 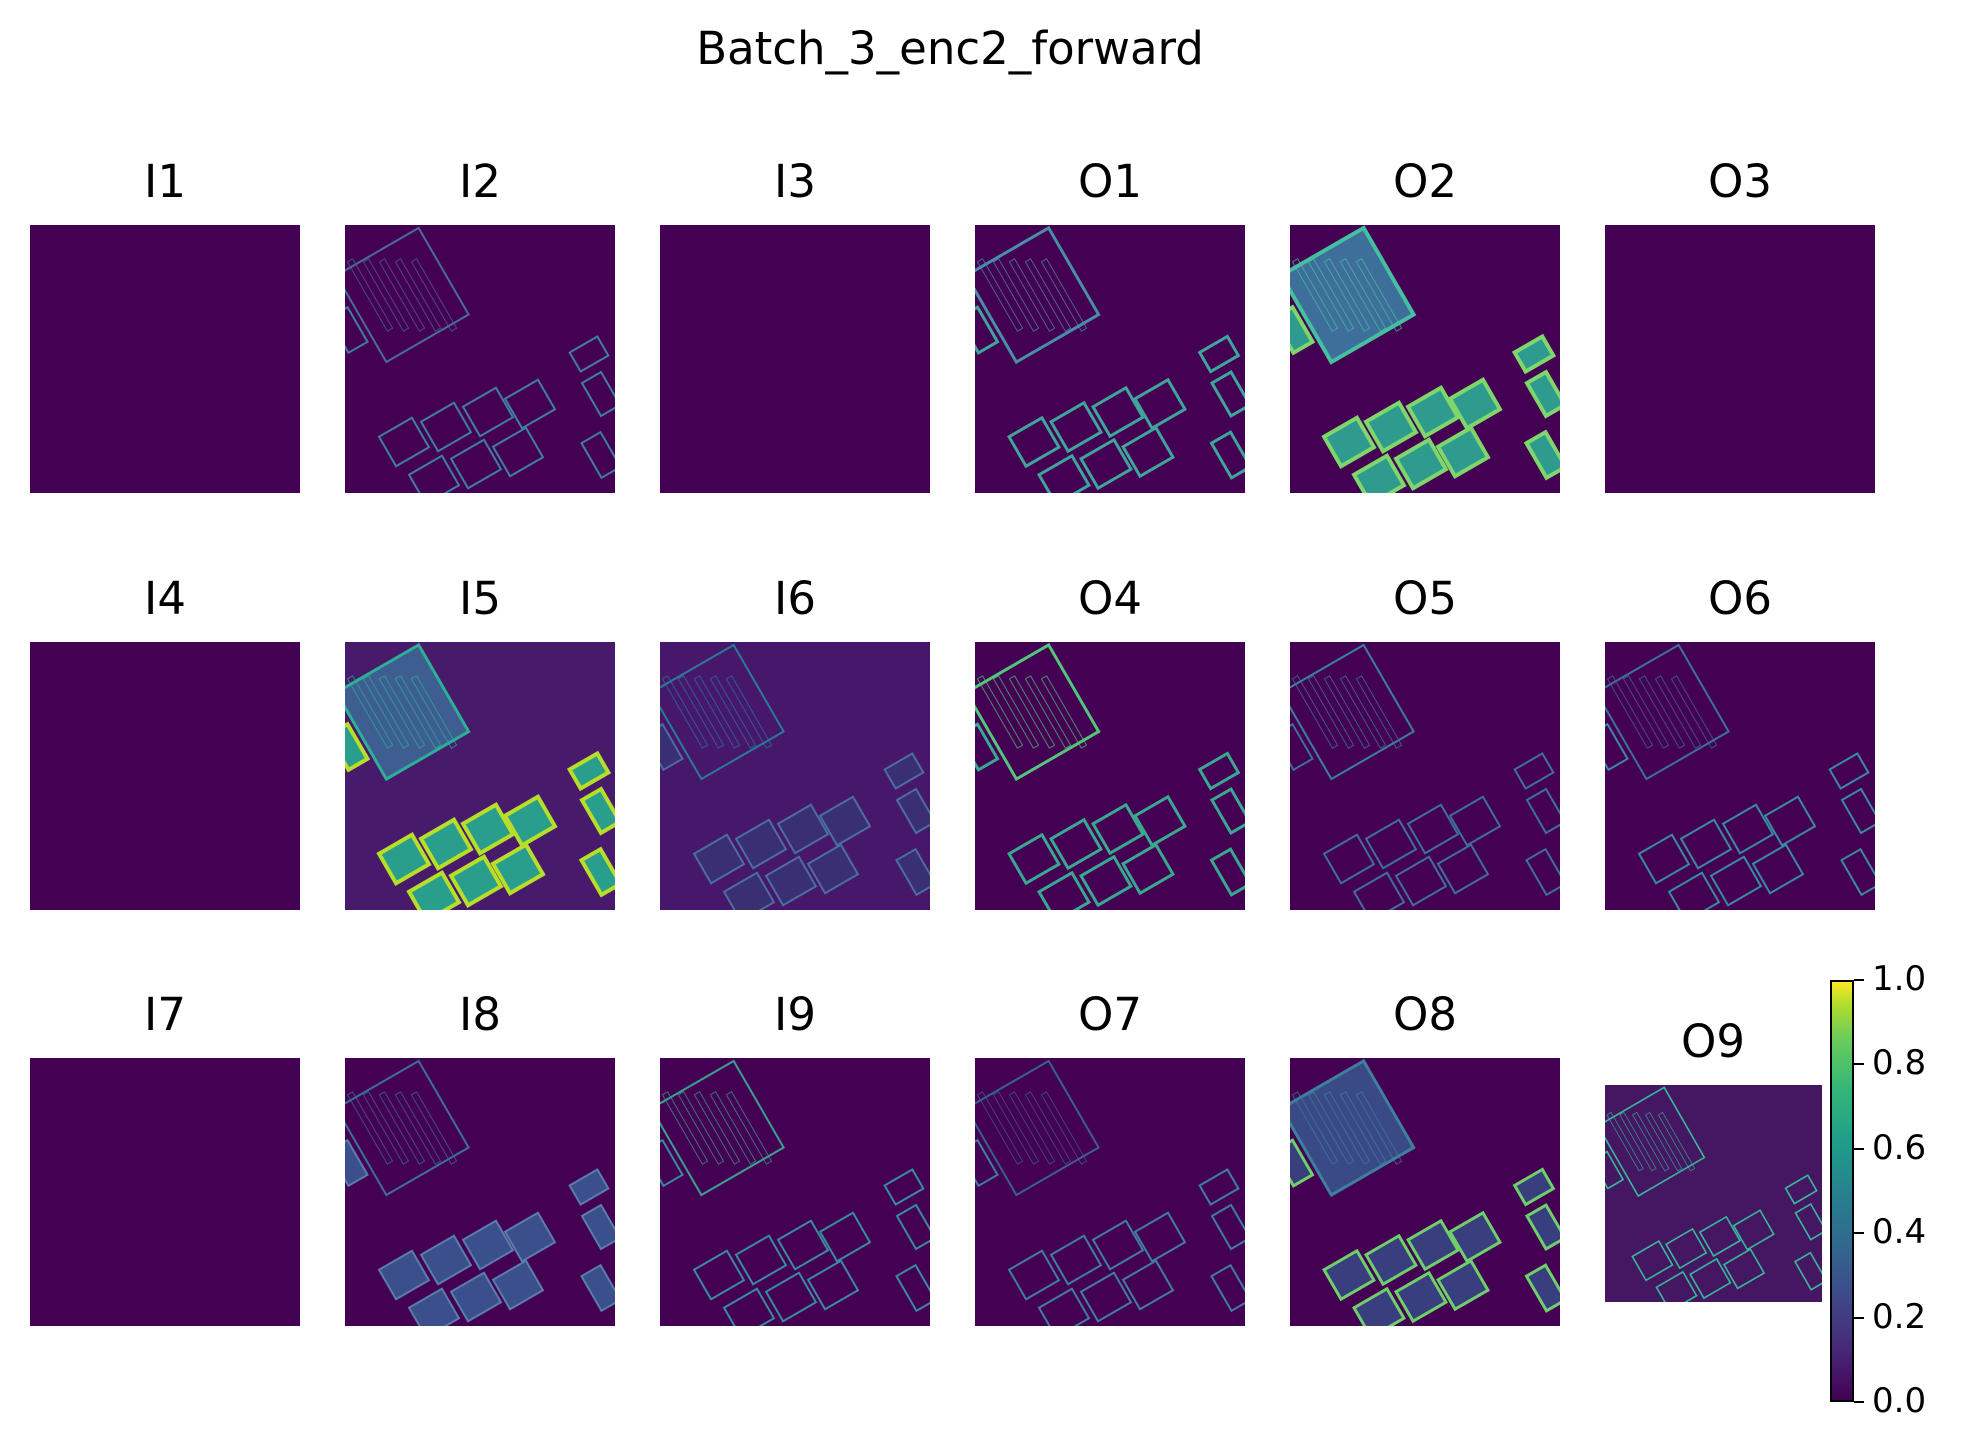 What do you see at coordinates (165, 359) in the screenshot?
I see `panel-i1` at bounding box center [165, 359].